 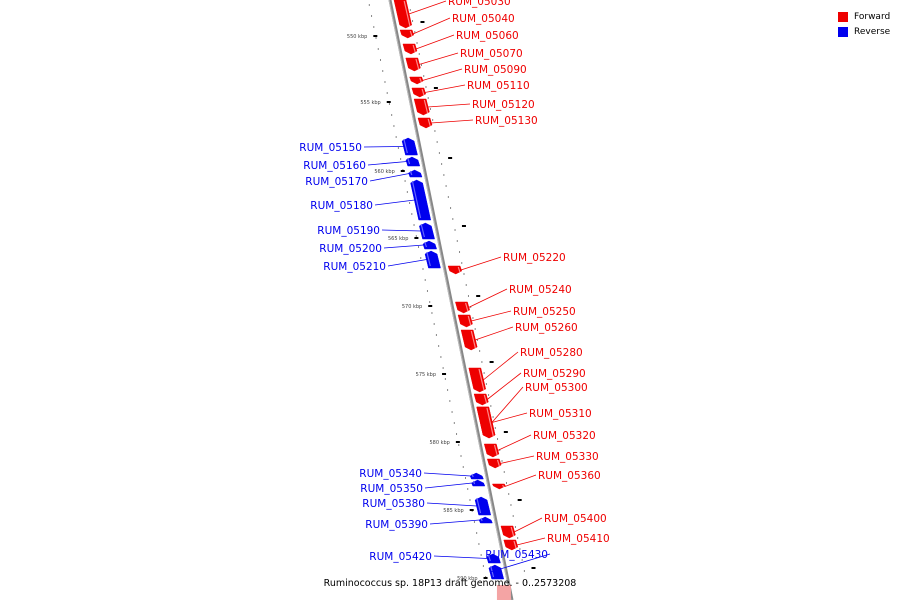 I want to click on gene-label: RUM_05350, so click(x=391, y=489).